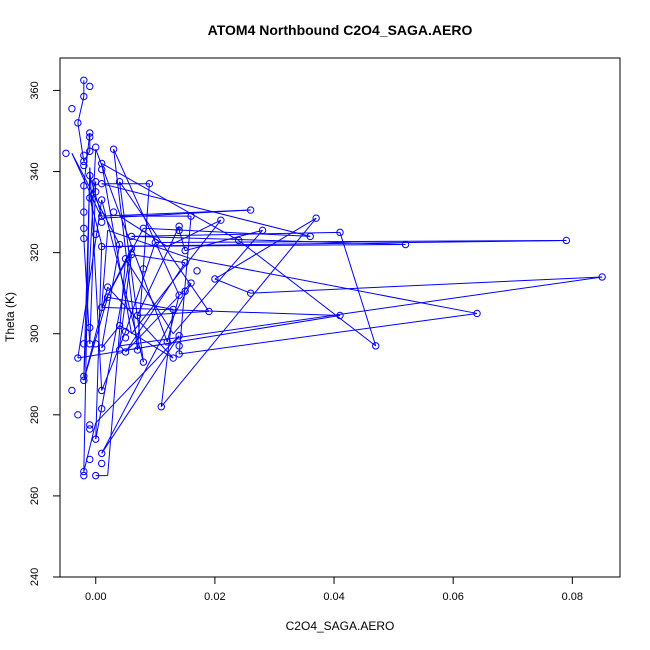 The width and height of the screenshot is (650, 650). I want to click on y-tick-label: 300, so click(35, 334).